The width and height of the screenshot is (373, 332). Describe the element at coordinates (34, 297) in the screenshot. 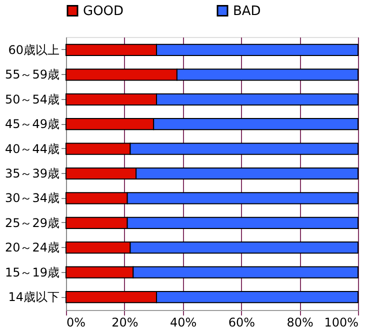

I see `y-tick-label: 14歳以下` at that location.